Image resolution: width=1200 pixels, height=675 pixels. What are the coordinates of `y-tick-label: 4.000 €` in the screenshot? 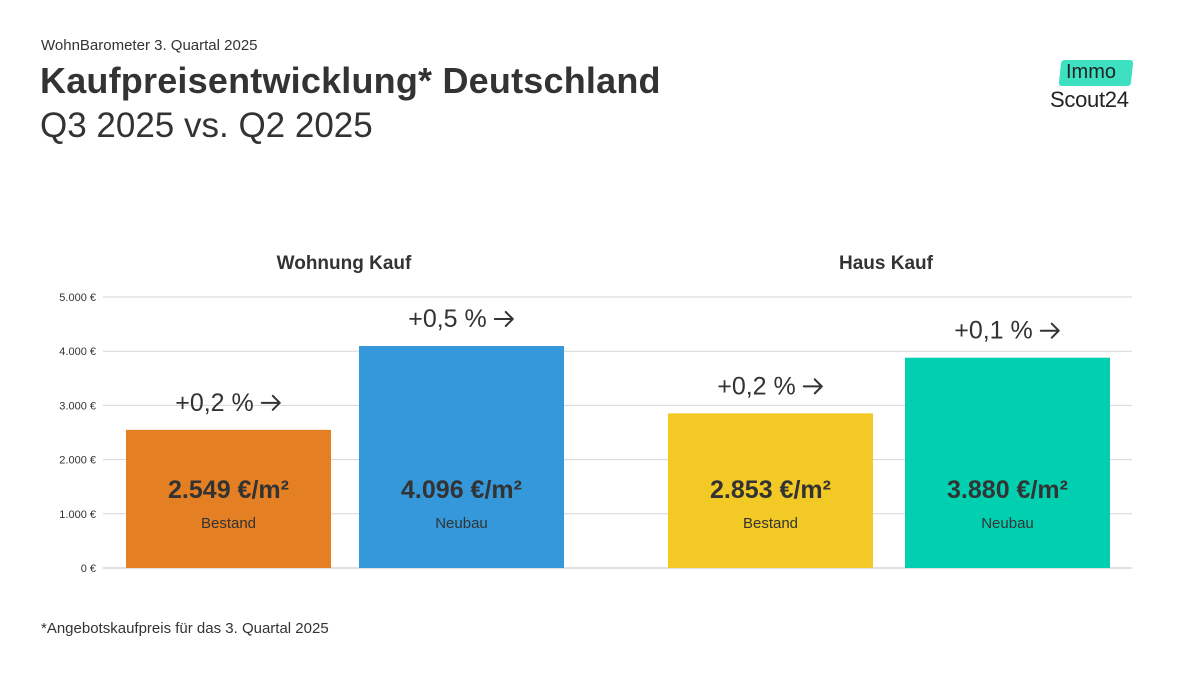 It's located at (77, 352).